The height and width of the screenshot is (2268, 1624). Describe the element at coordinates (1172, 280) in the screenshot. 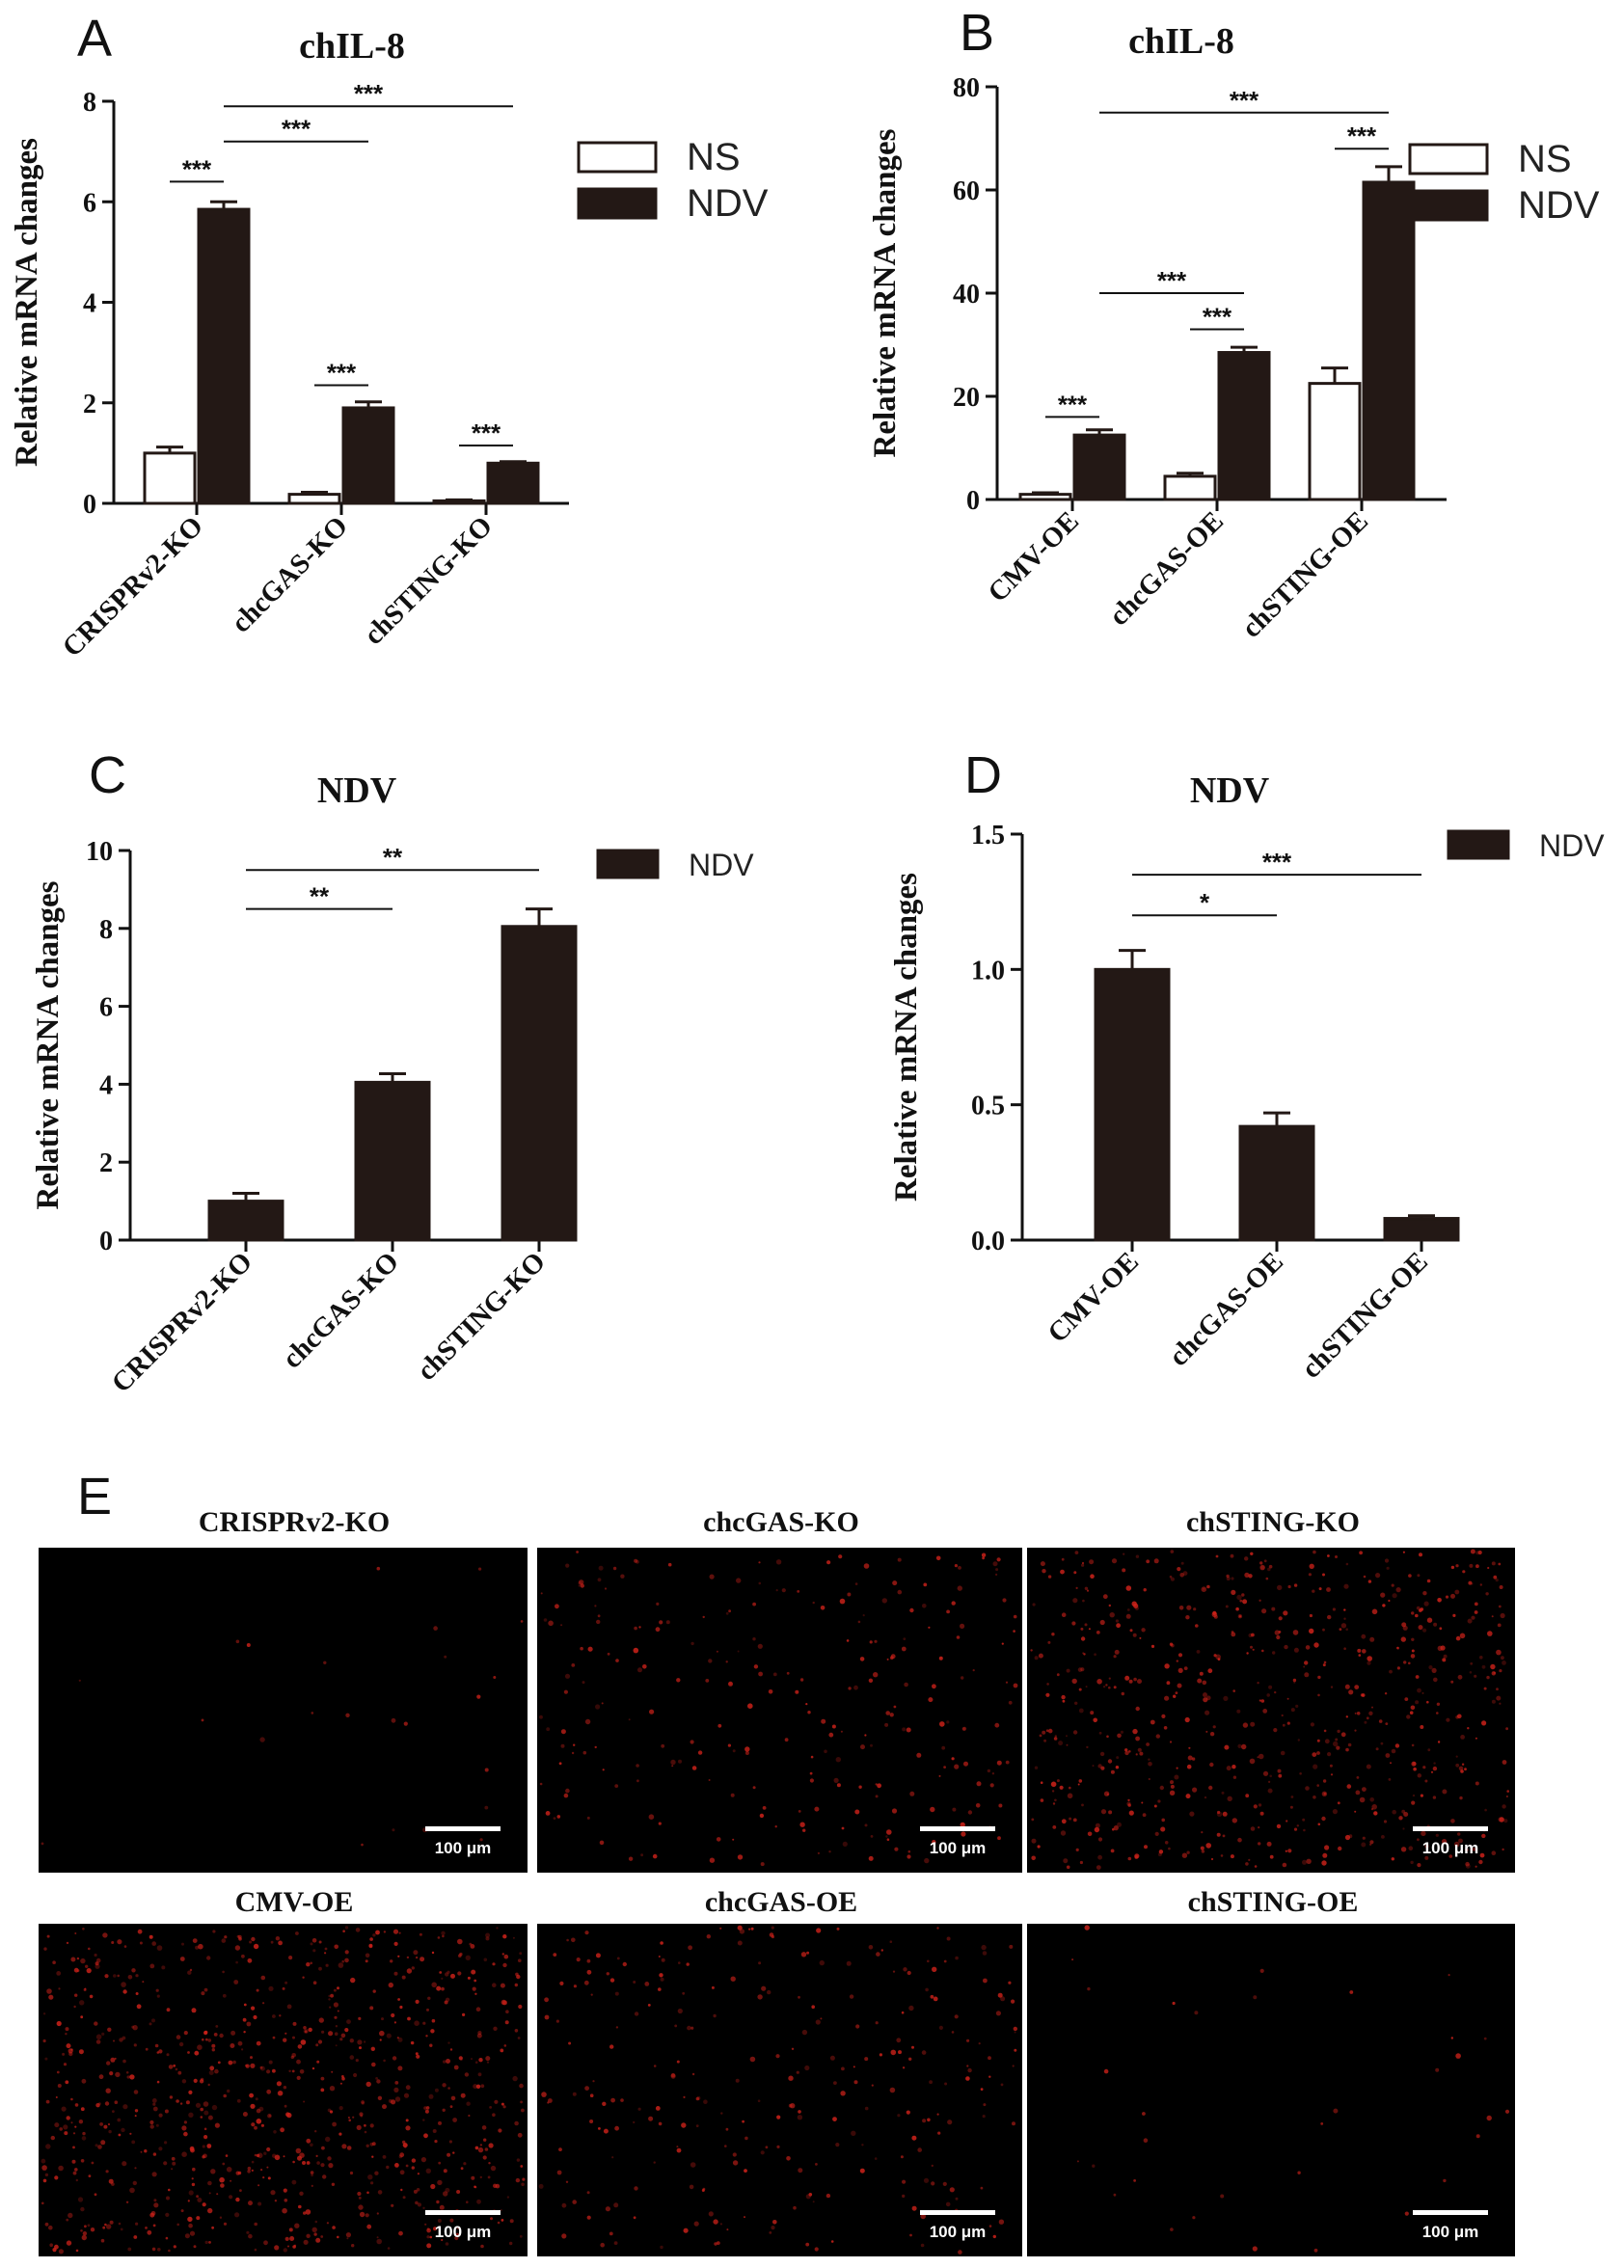

I see `significance-label: ***` at that location.